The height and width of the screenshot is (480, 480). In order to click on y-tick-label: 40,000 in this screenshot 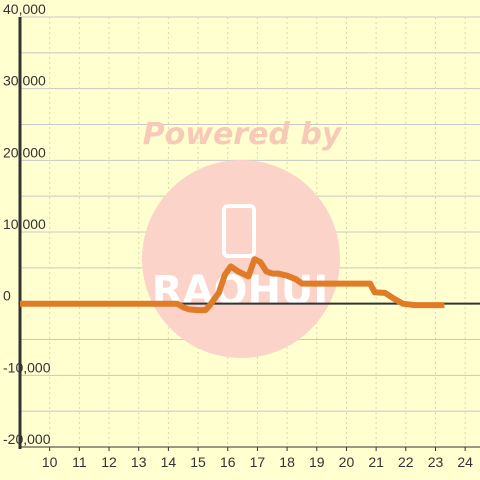, I will do `click(24, 9)`.